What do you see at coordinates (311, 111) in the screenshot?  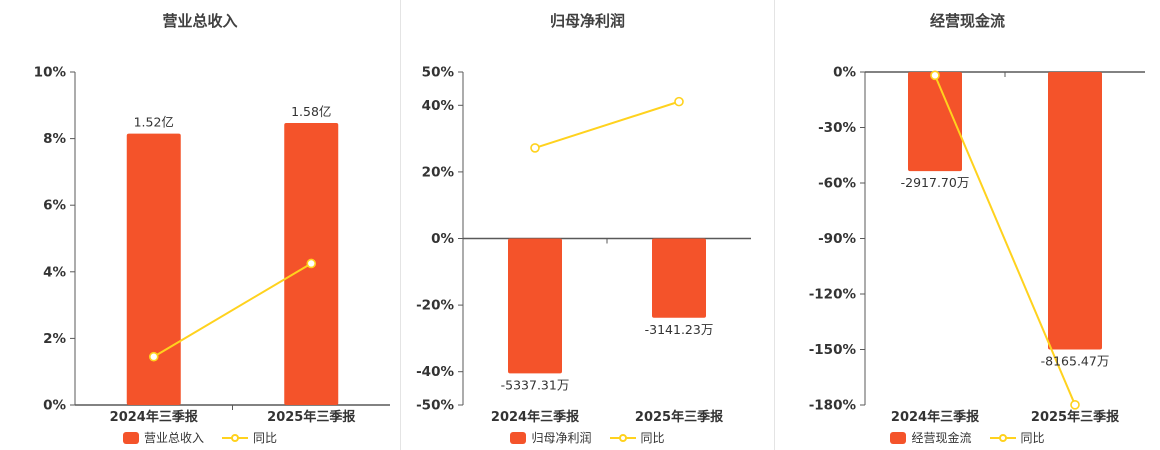 I see `svg-text: 1.58亿` at bounding box center [311, 111].